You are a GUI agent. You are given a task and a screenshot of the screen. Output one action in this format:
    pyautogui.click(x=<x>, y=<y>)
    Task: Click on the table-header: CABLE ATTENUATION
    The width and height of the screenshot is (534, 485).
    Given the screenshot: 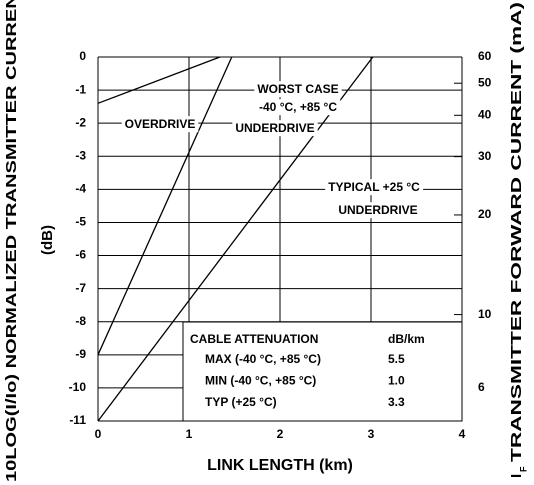 What is the action you would take?
    pyautogui.click(x=254, y=339)
    